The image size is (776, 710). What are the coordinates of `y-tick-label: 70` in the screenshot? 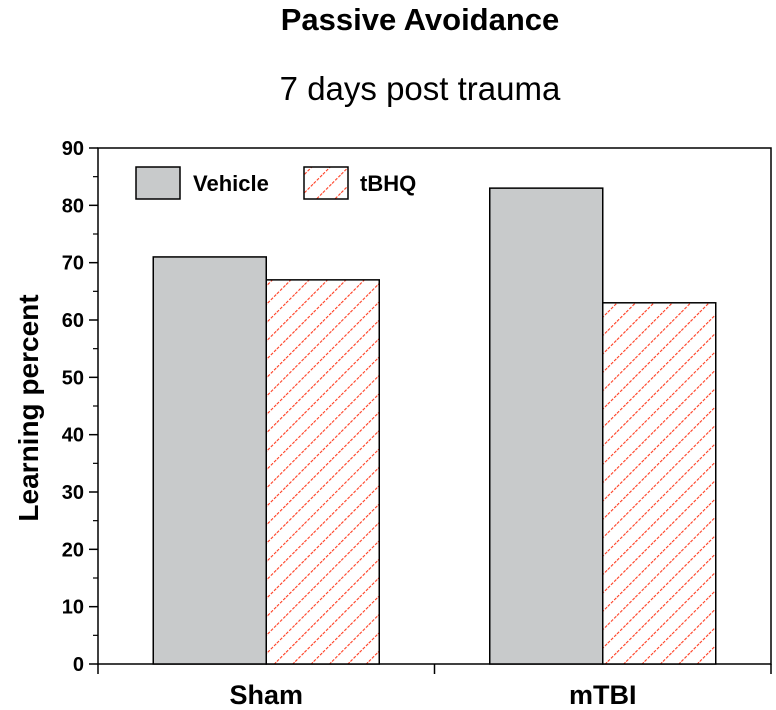 It's located at (73, 264).